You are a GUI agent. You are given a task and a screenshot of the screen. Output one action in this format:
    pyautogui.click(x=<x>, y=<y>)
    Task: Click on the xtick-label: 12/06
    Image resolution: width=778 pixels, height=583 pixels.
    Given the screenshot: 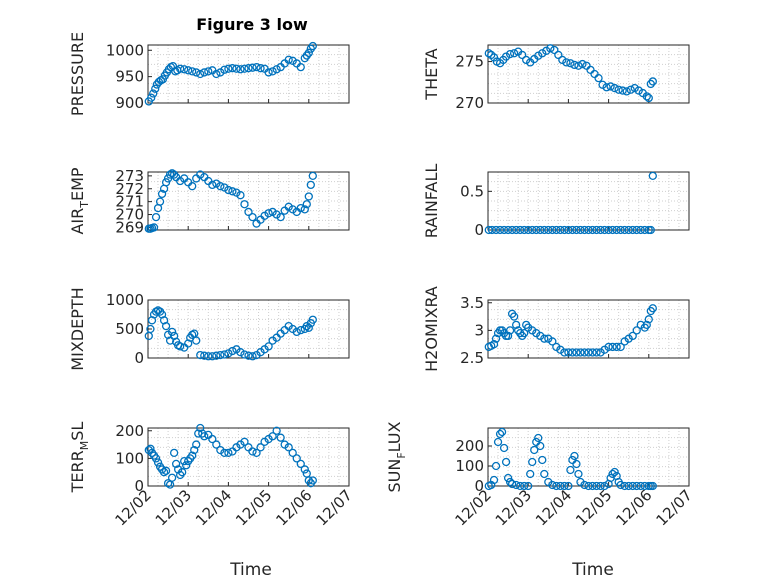 What is the action you would take?
    pyautogui.click(x=293, y=507)
    